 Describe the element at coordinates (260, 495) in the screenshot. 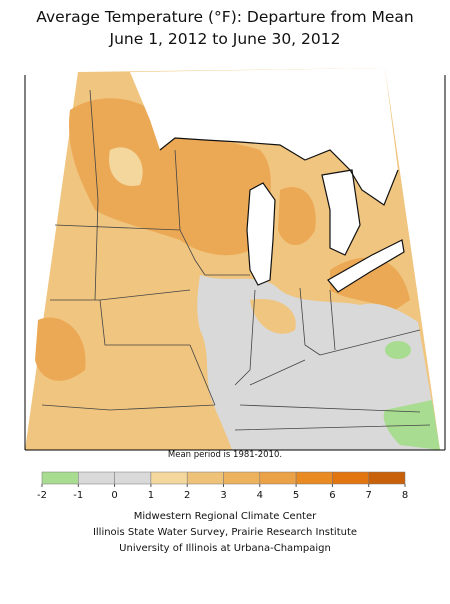

I see `legend-tick-label: 4` at that location.